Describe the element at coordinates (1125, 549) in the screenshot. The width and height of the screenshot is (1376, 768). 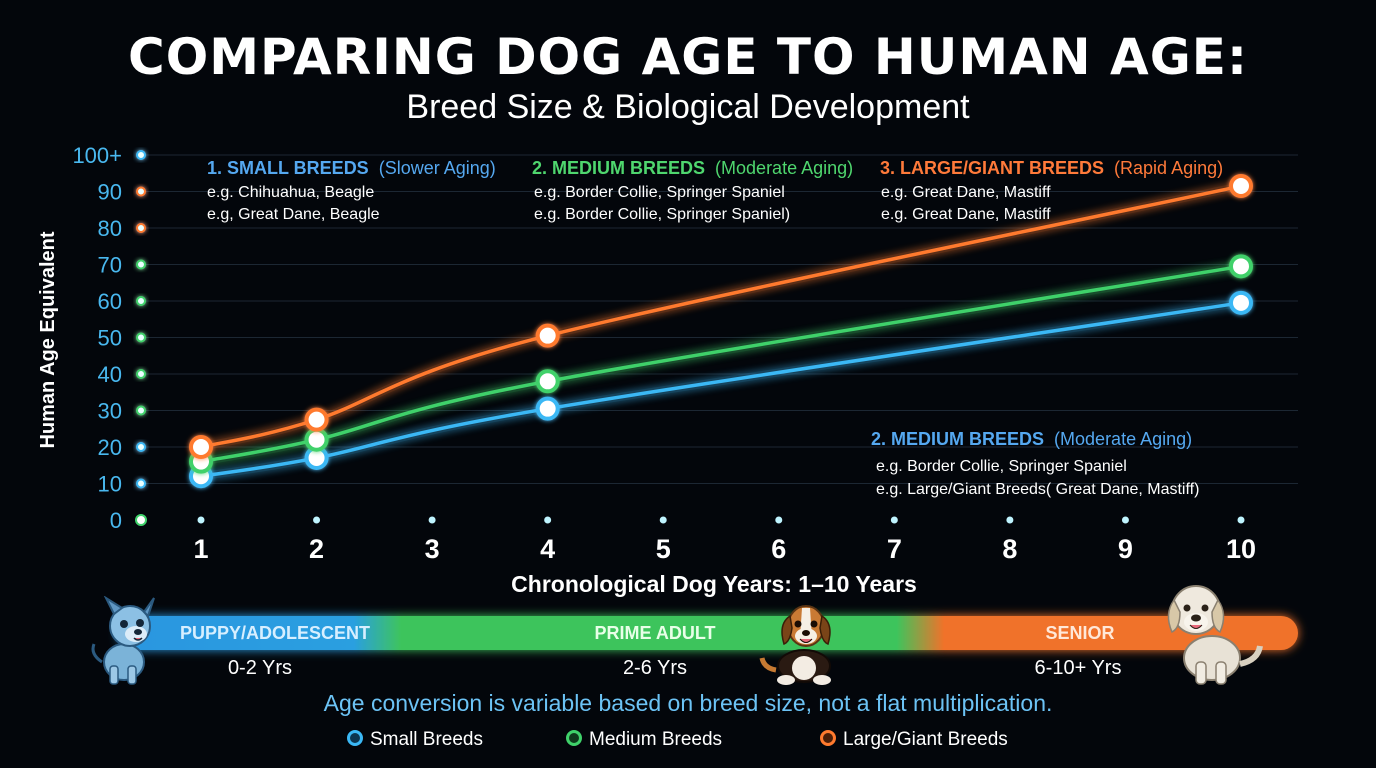
I see `x-tick-label: 9` at that location.